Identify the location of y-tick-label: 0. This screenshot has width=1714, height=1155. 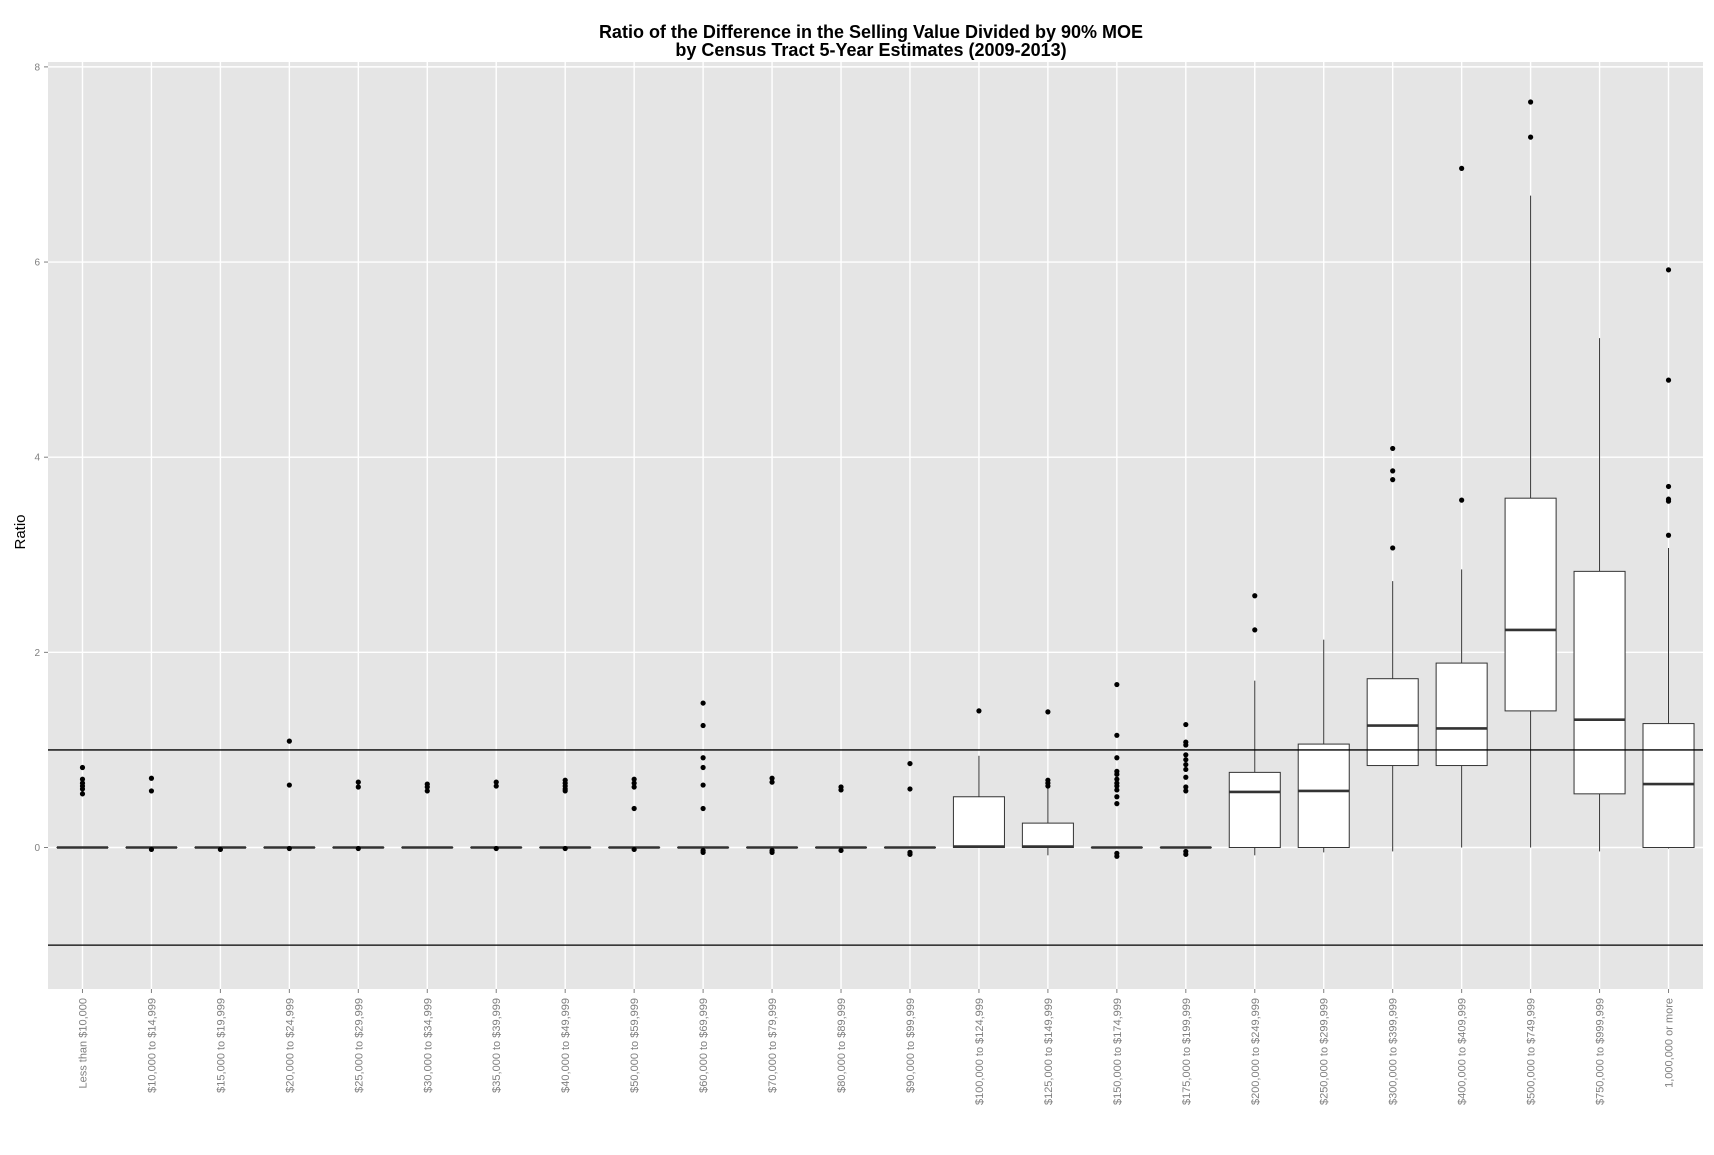
(37, 848).